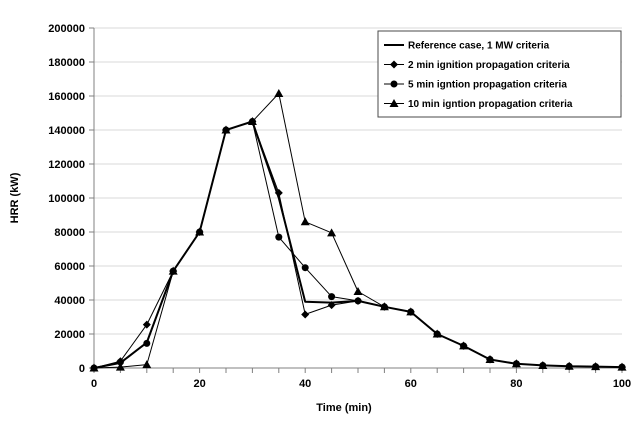  I want to click on y-tick-label: 0, so click(82, 369).